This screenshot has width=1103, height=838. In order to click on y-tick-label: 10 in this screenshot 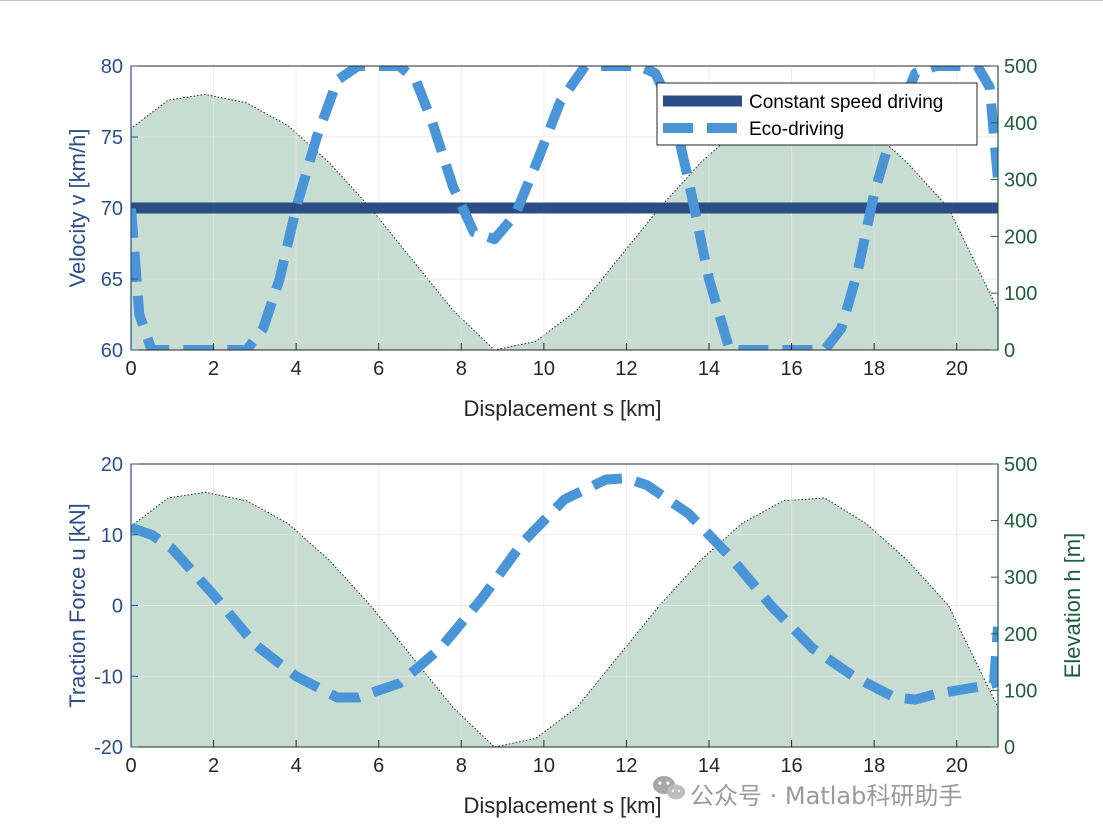, I will do `click(112, 536)`.